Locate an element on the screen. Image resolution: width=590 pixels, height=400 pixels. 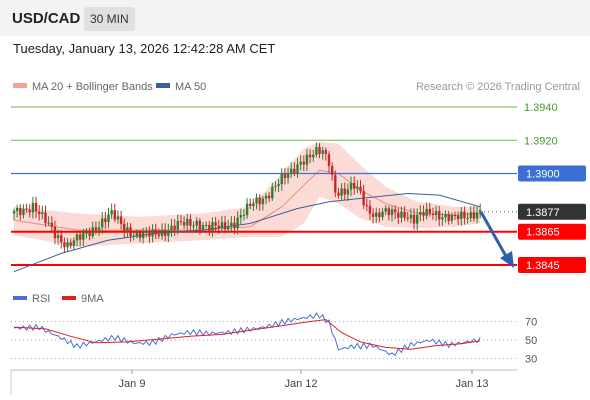
ma20-legend-swatch is located at coordinates (20, 85).